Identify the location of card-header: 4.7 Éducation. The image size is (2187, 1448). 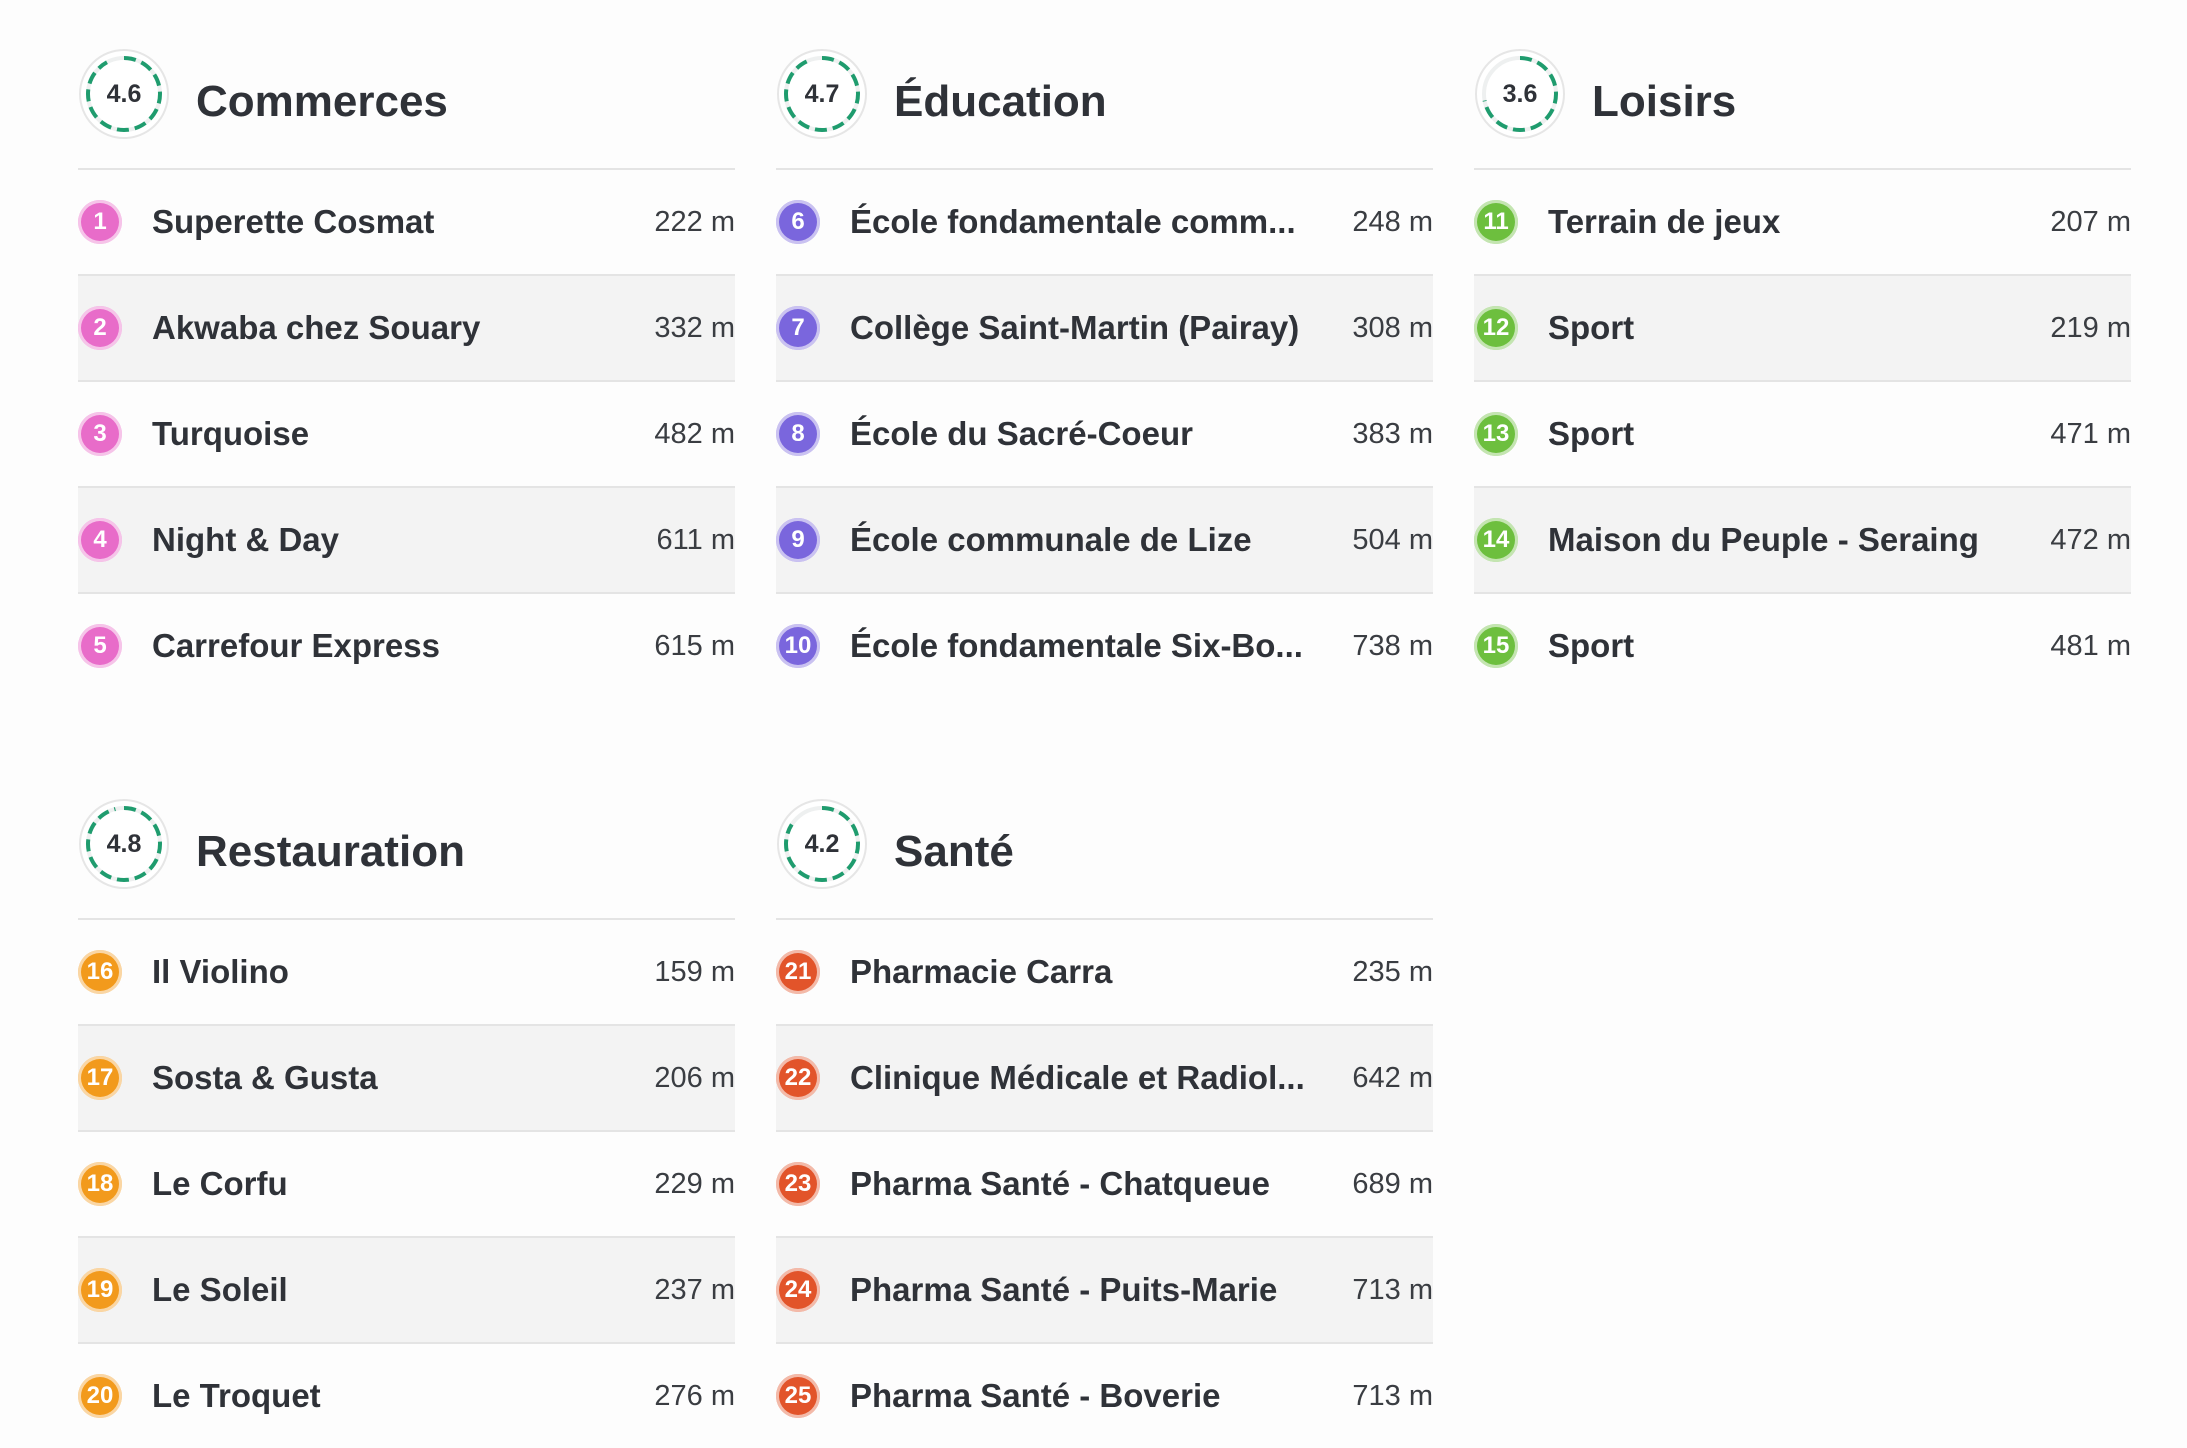
(1104, 85).